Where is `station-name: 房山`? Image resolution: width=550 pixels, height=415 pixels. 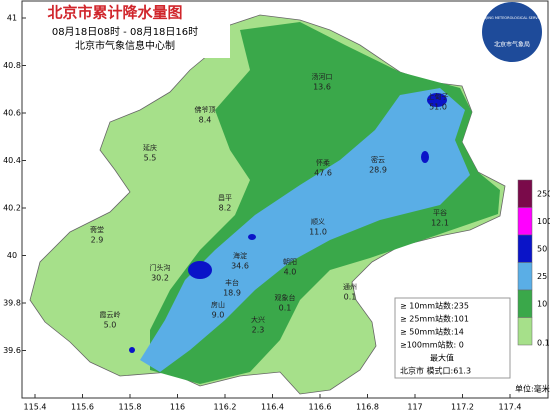
station-name: 房山 is located at coordinates (218, 304).